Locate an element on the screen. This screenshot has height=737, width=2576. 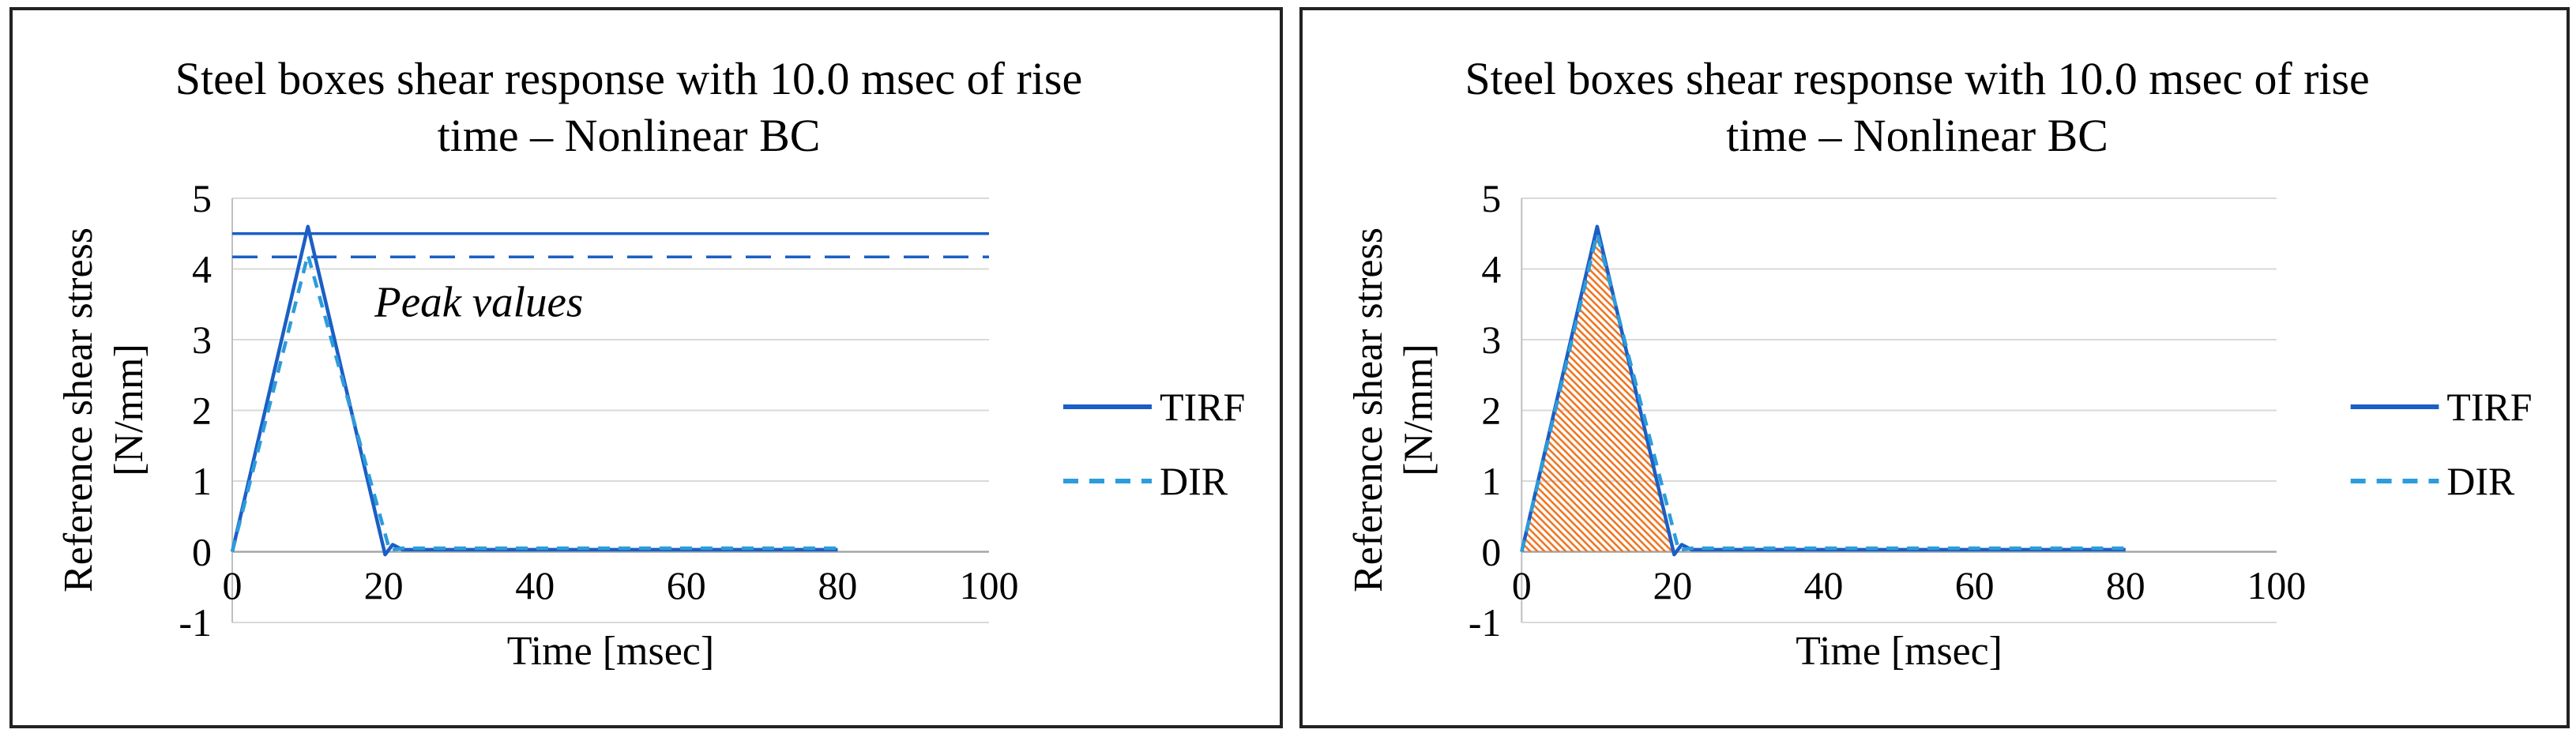
peak-values-annotation: Peak values is located at coordinates (479, 301).